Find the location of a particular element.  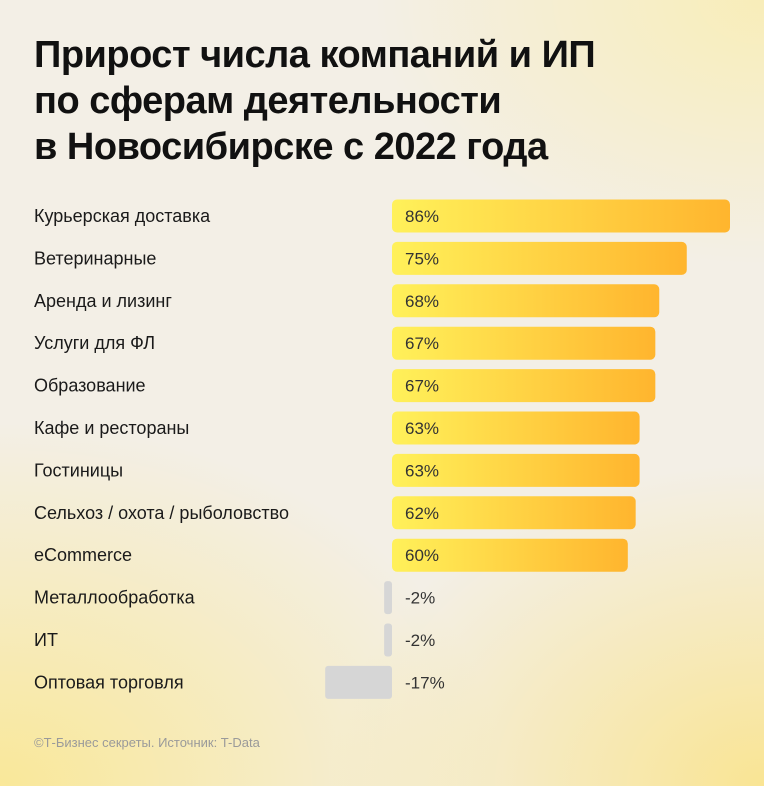

value-label: 75% is located at coordinates (422, 258).